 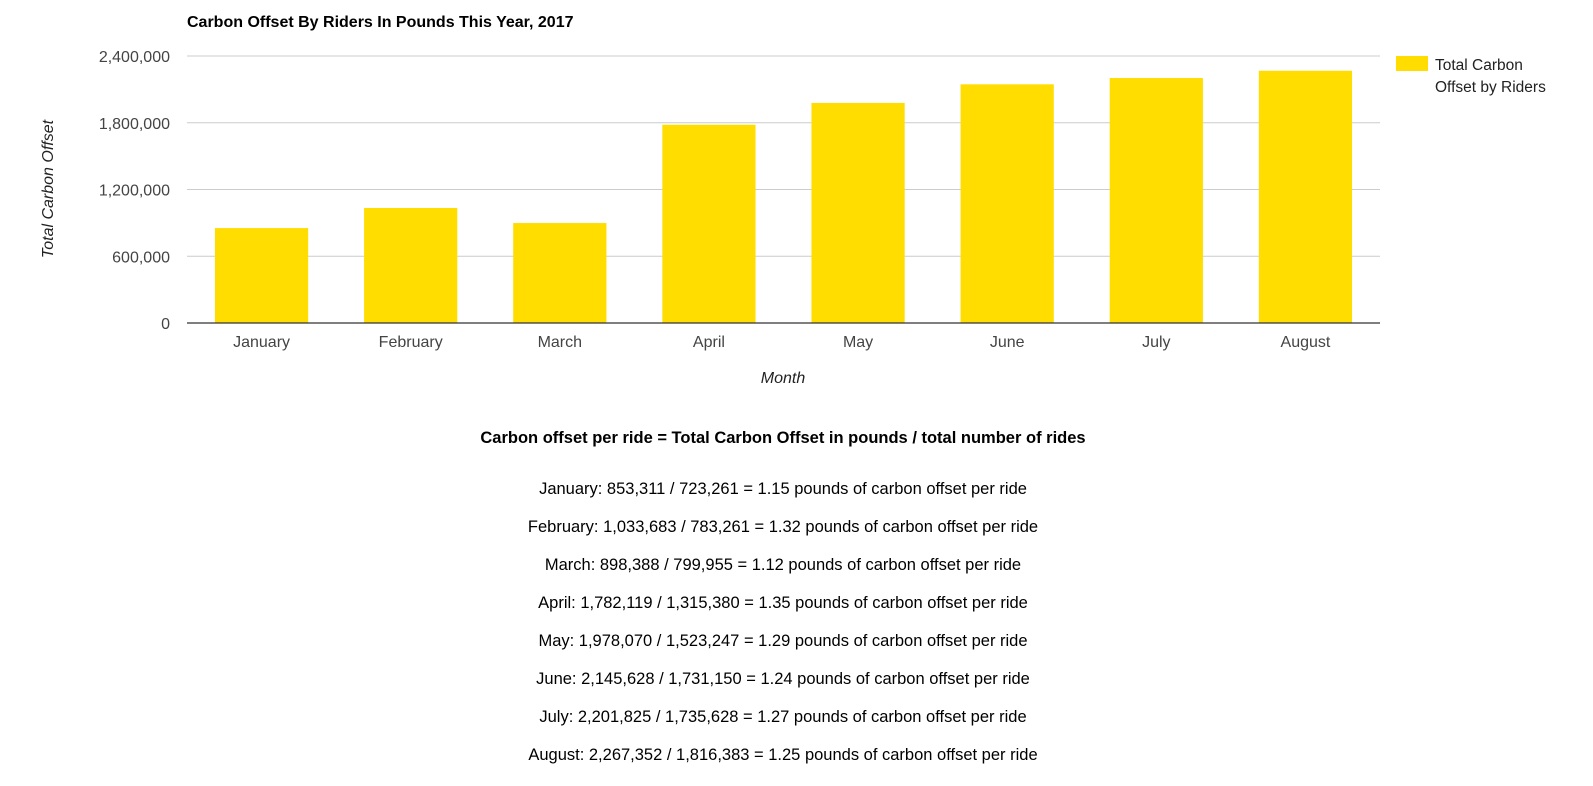 What do you see at coordinates (783, 378) in the screenshot?
I see `x-axis-title: Month` at bounding box center [783, 378].